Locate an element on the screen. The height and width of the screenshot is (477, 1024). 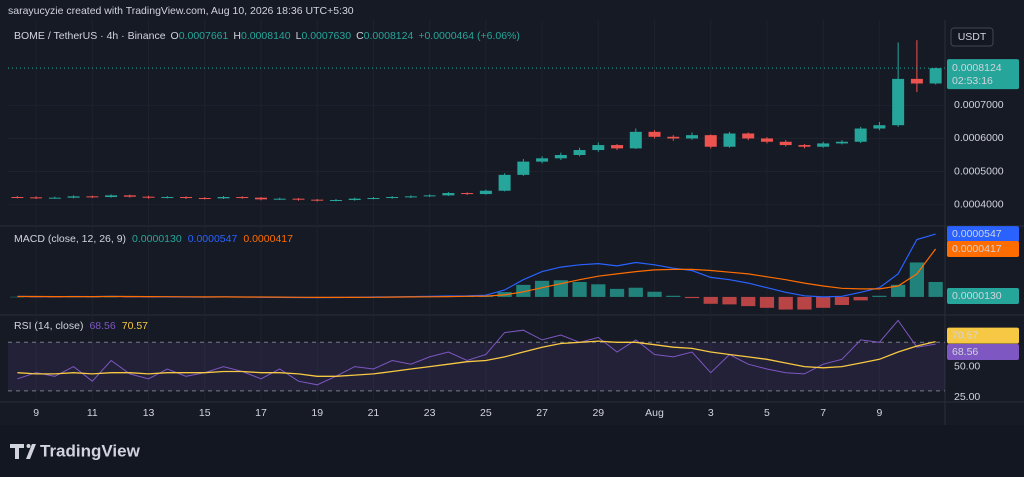
x-tick-label: 21 is located at coordinates (374, 413).